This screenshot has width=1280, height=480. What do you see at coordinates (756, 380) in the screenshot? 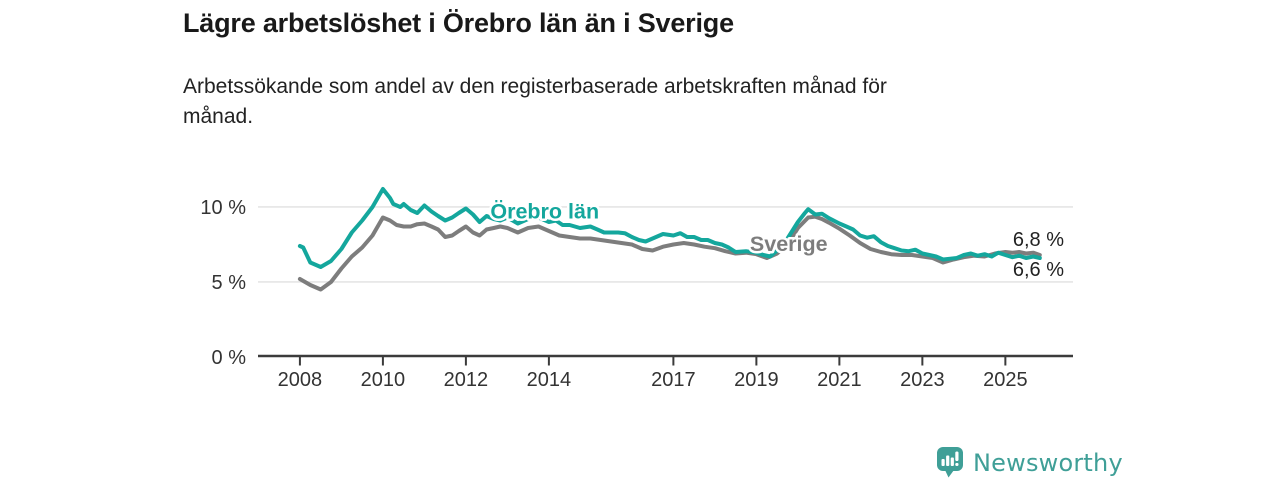
I see `x-axis-tick-label: 2019` at bounding box center [756, 380].